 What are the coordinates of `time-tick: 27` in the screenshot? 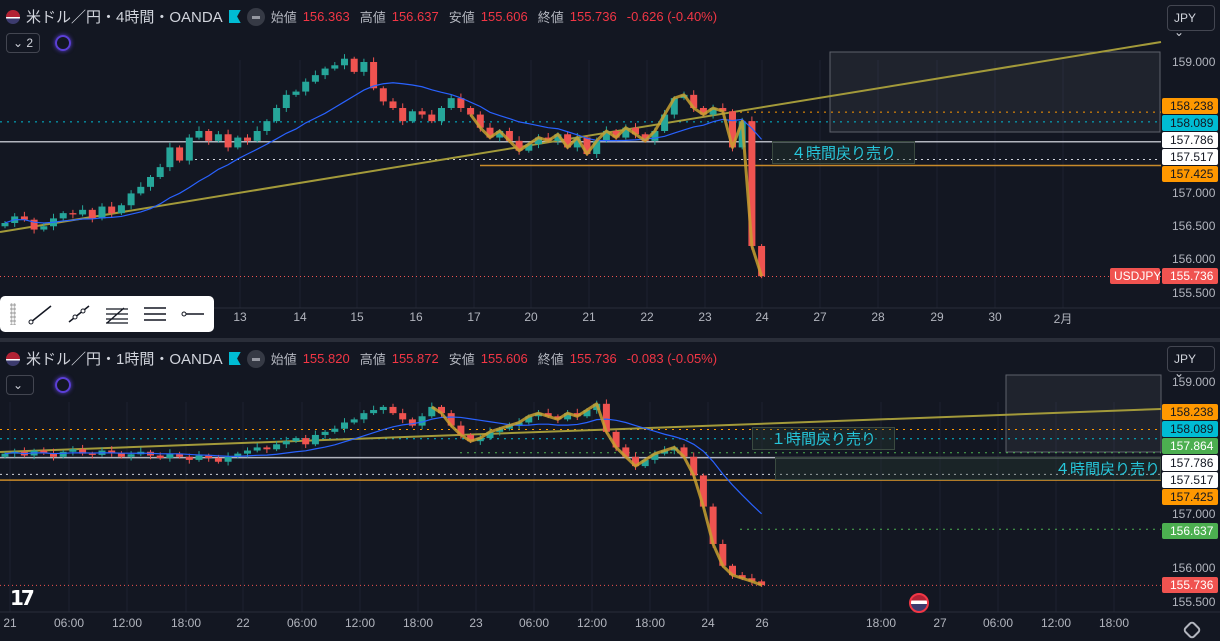 It's located at (940, 623).